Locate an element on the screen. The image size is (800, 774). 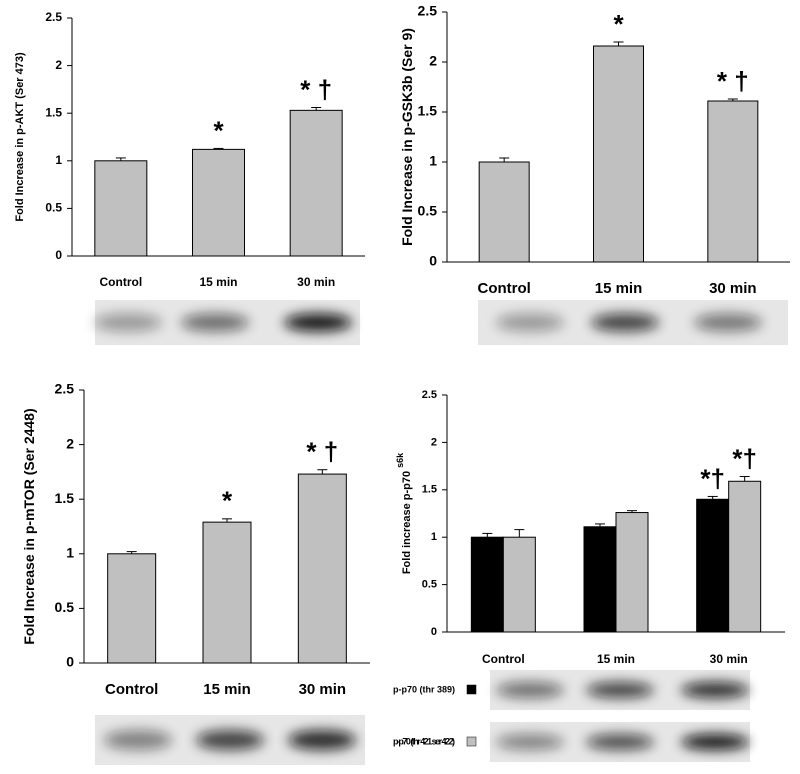
y-axis-label: Fold Increase in p-mTOR (Ser 2448) is located at coordinates (29, 526).